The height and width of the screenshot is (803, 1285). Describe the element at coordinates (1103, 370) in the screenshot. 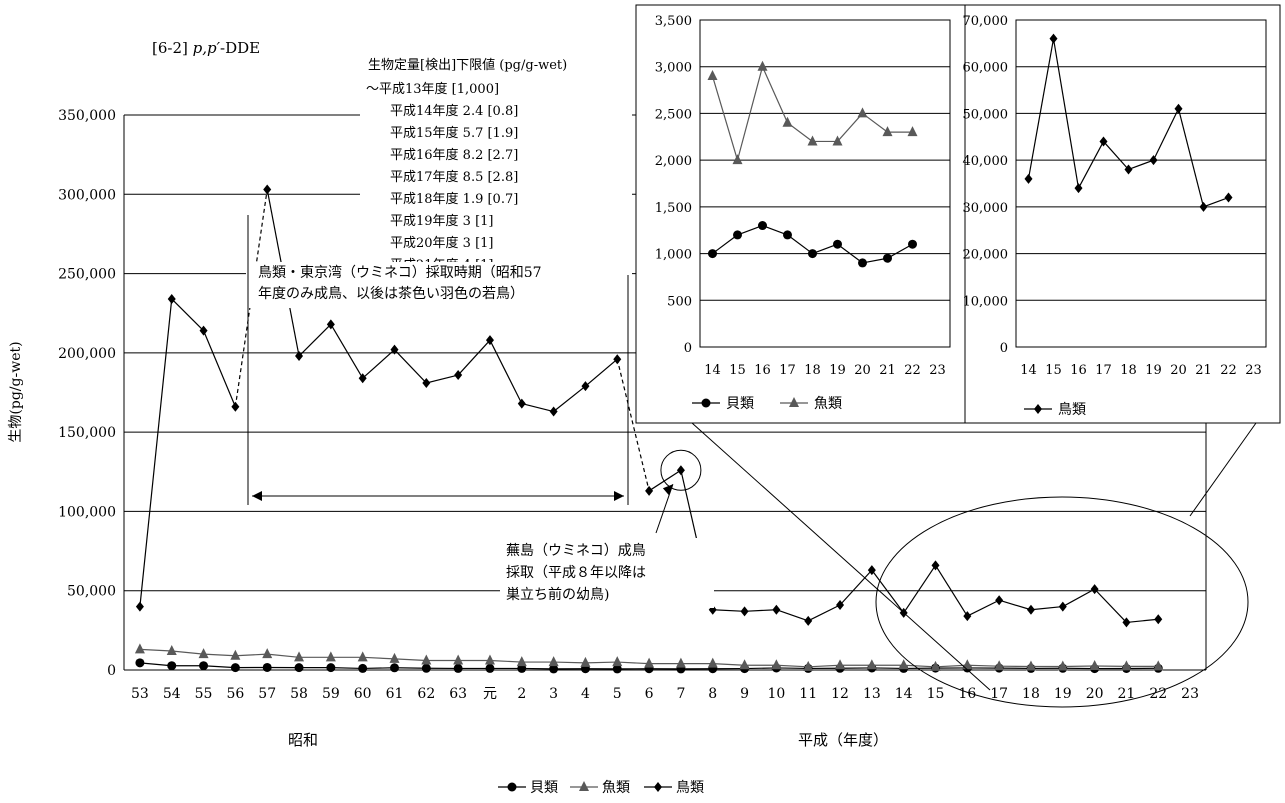

I see `inset2-x-tick-label: 17` at that location.